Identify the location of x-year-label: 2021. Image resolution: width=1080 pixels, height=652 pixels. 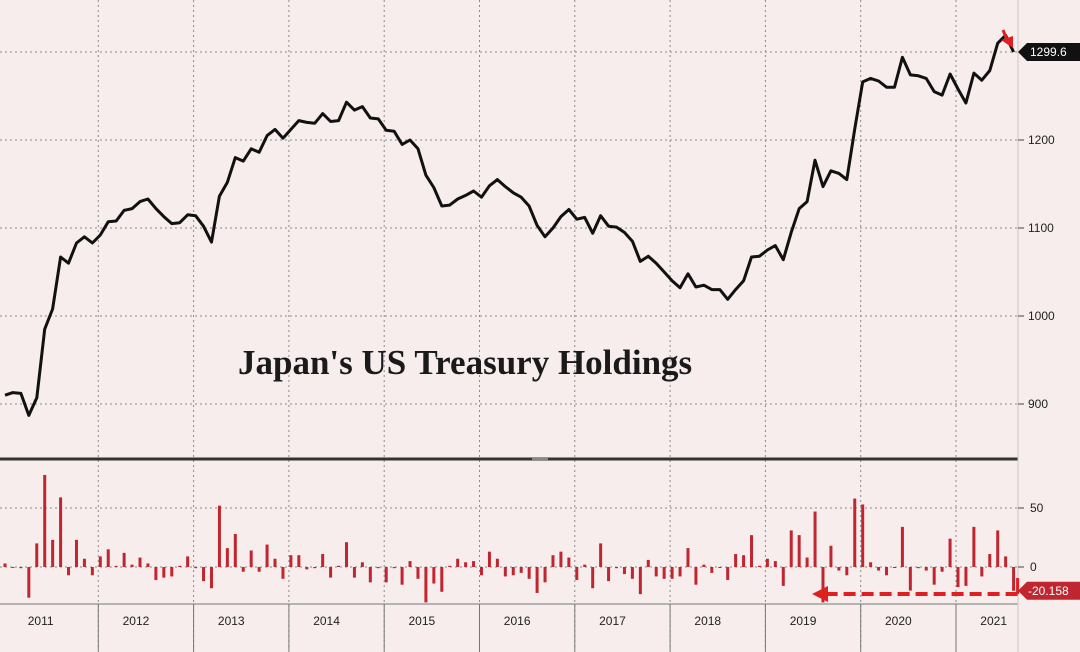
(993, 621).